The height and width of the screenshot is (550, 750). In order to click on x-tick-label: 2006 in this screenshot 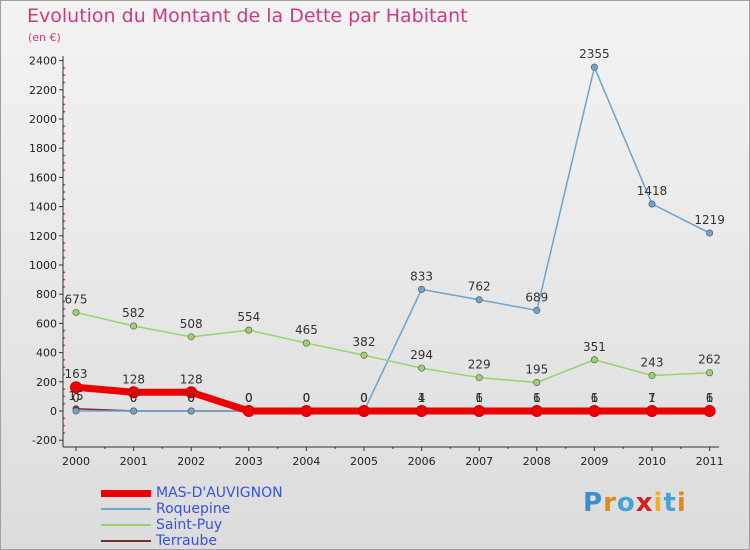, I will do `click(422, 461)`.